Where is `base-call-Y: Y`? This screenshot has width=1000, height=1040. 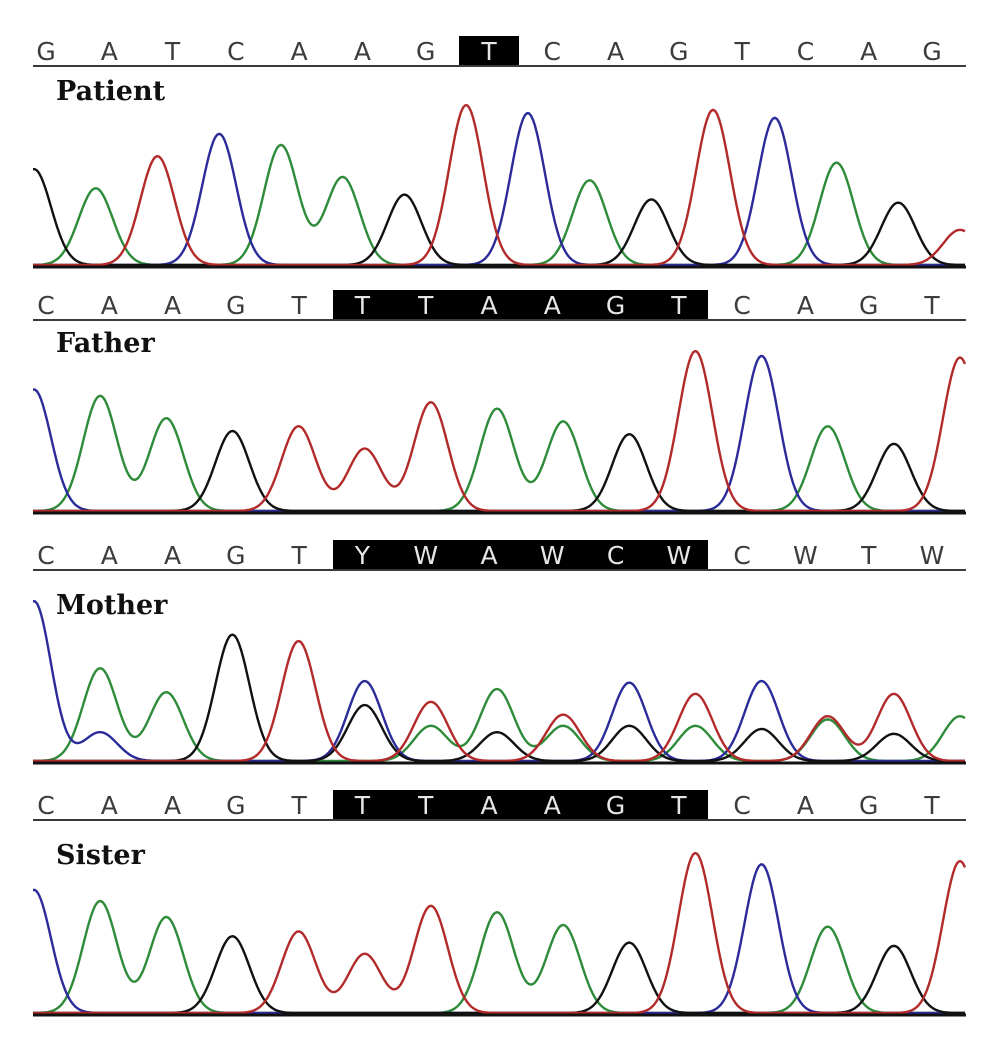 base-call-Y: Y is located at coordinates (362, 555).